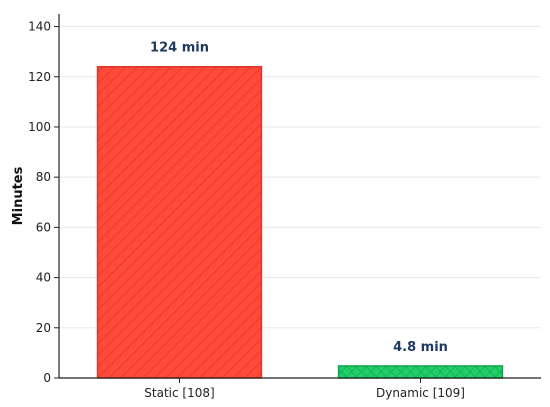  I want to click on y-tick-label: 120, so click(39, 77).